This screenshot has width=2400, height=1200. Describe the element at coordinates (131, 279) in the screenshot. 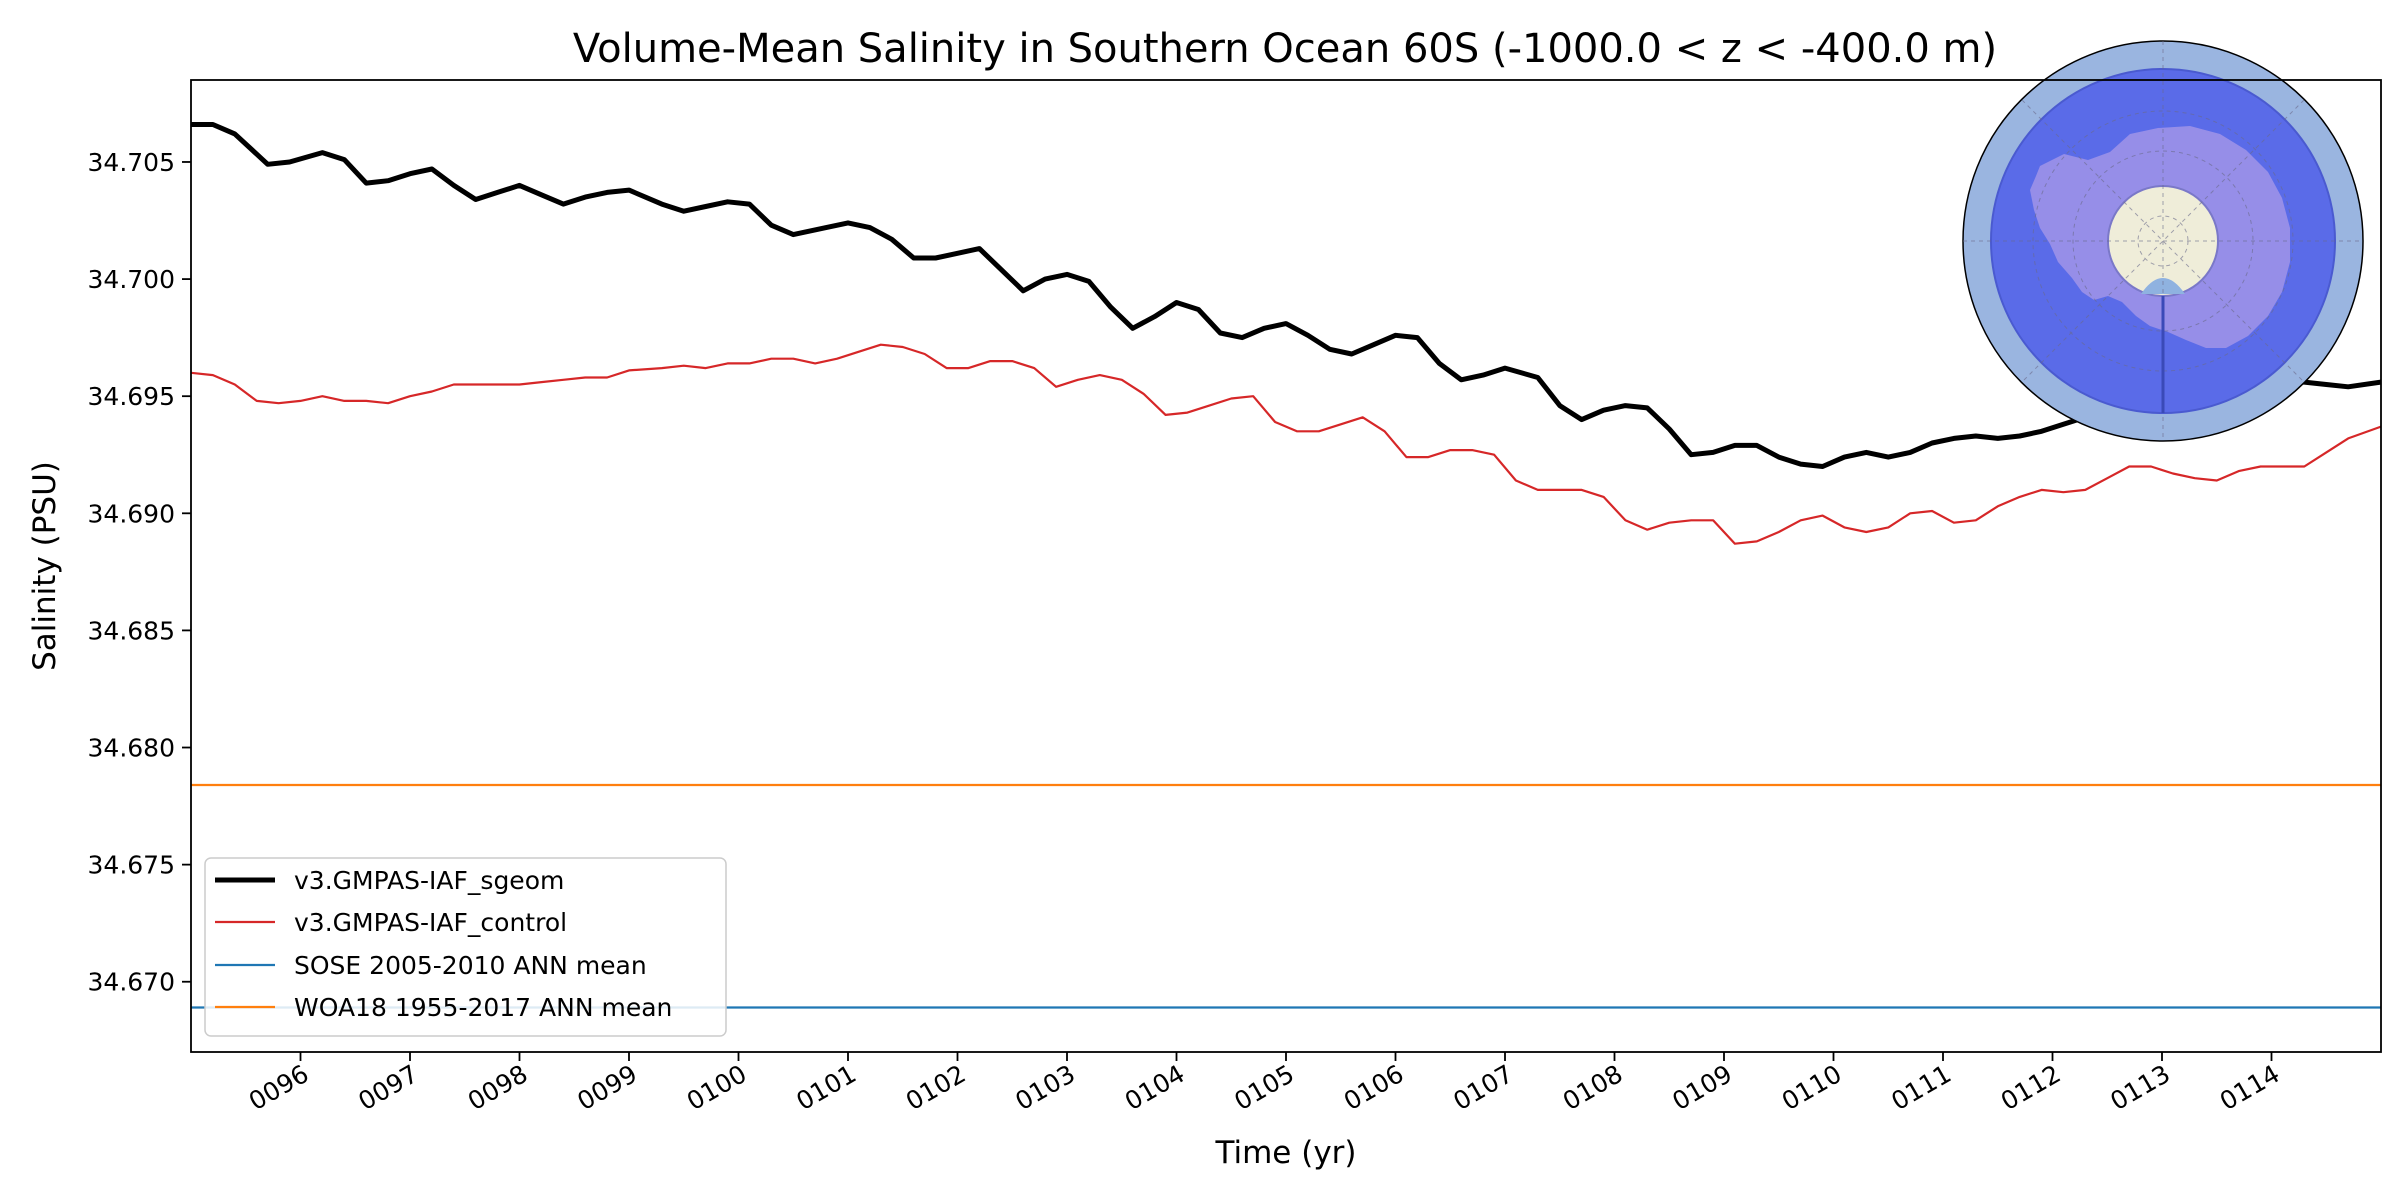

I see `y-tick-label: 34.700` at that location.